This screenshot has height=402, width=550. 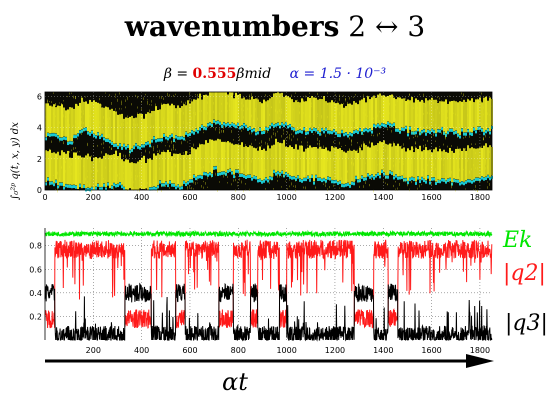 What do you see at coordinates (526, 323) in the screenshot?
I see `legend-q3: |q3|` at bounding box center [526, 323].